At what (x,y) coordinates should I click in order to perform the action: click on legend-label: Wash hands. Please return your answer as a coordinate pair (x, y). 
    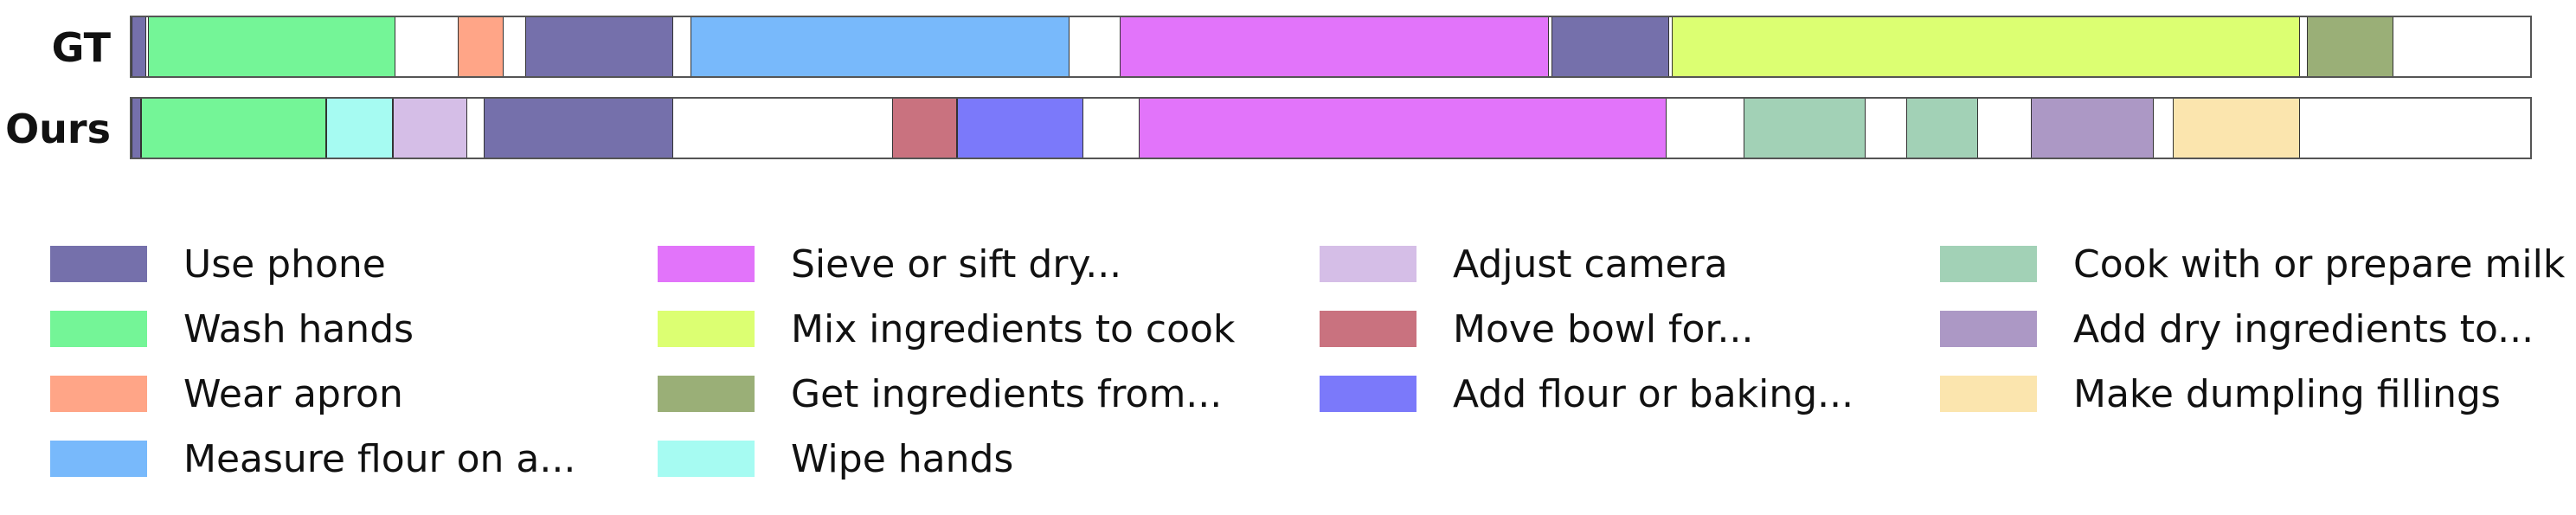
    Looking at the image, I should click on (298, 328).